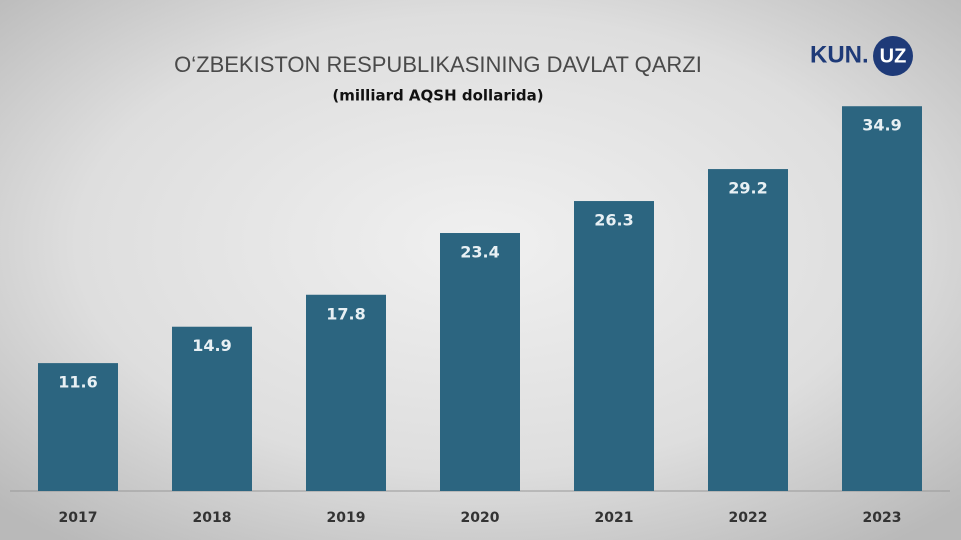 The height and width of the screenshot is (540, 961). What do you see at coordinates (881, 125) in the screenshot?
I see `data-label: 34.9` at bounding box center [881, 125].